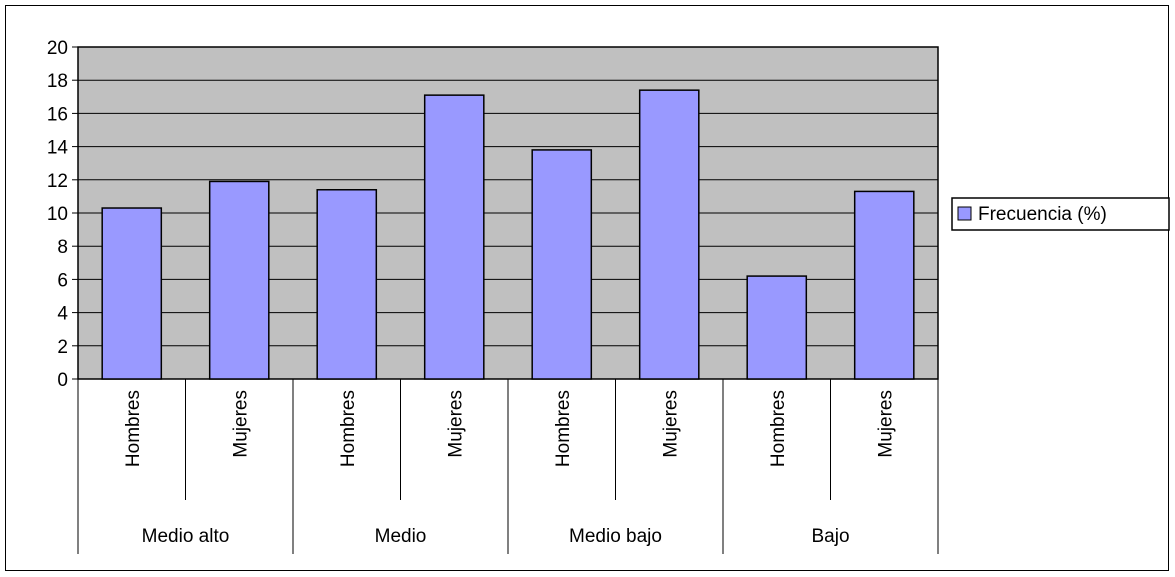 This screenshot has height=577, width=1175. I want to click on y-tick-label: 16, so click(57, 114).